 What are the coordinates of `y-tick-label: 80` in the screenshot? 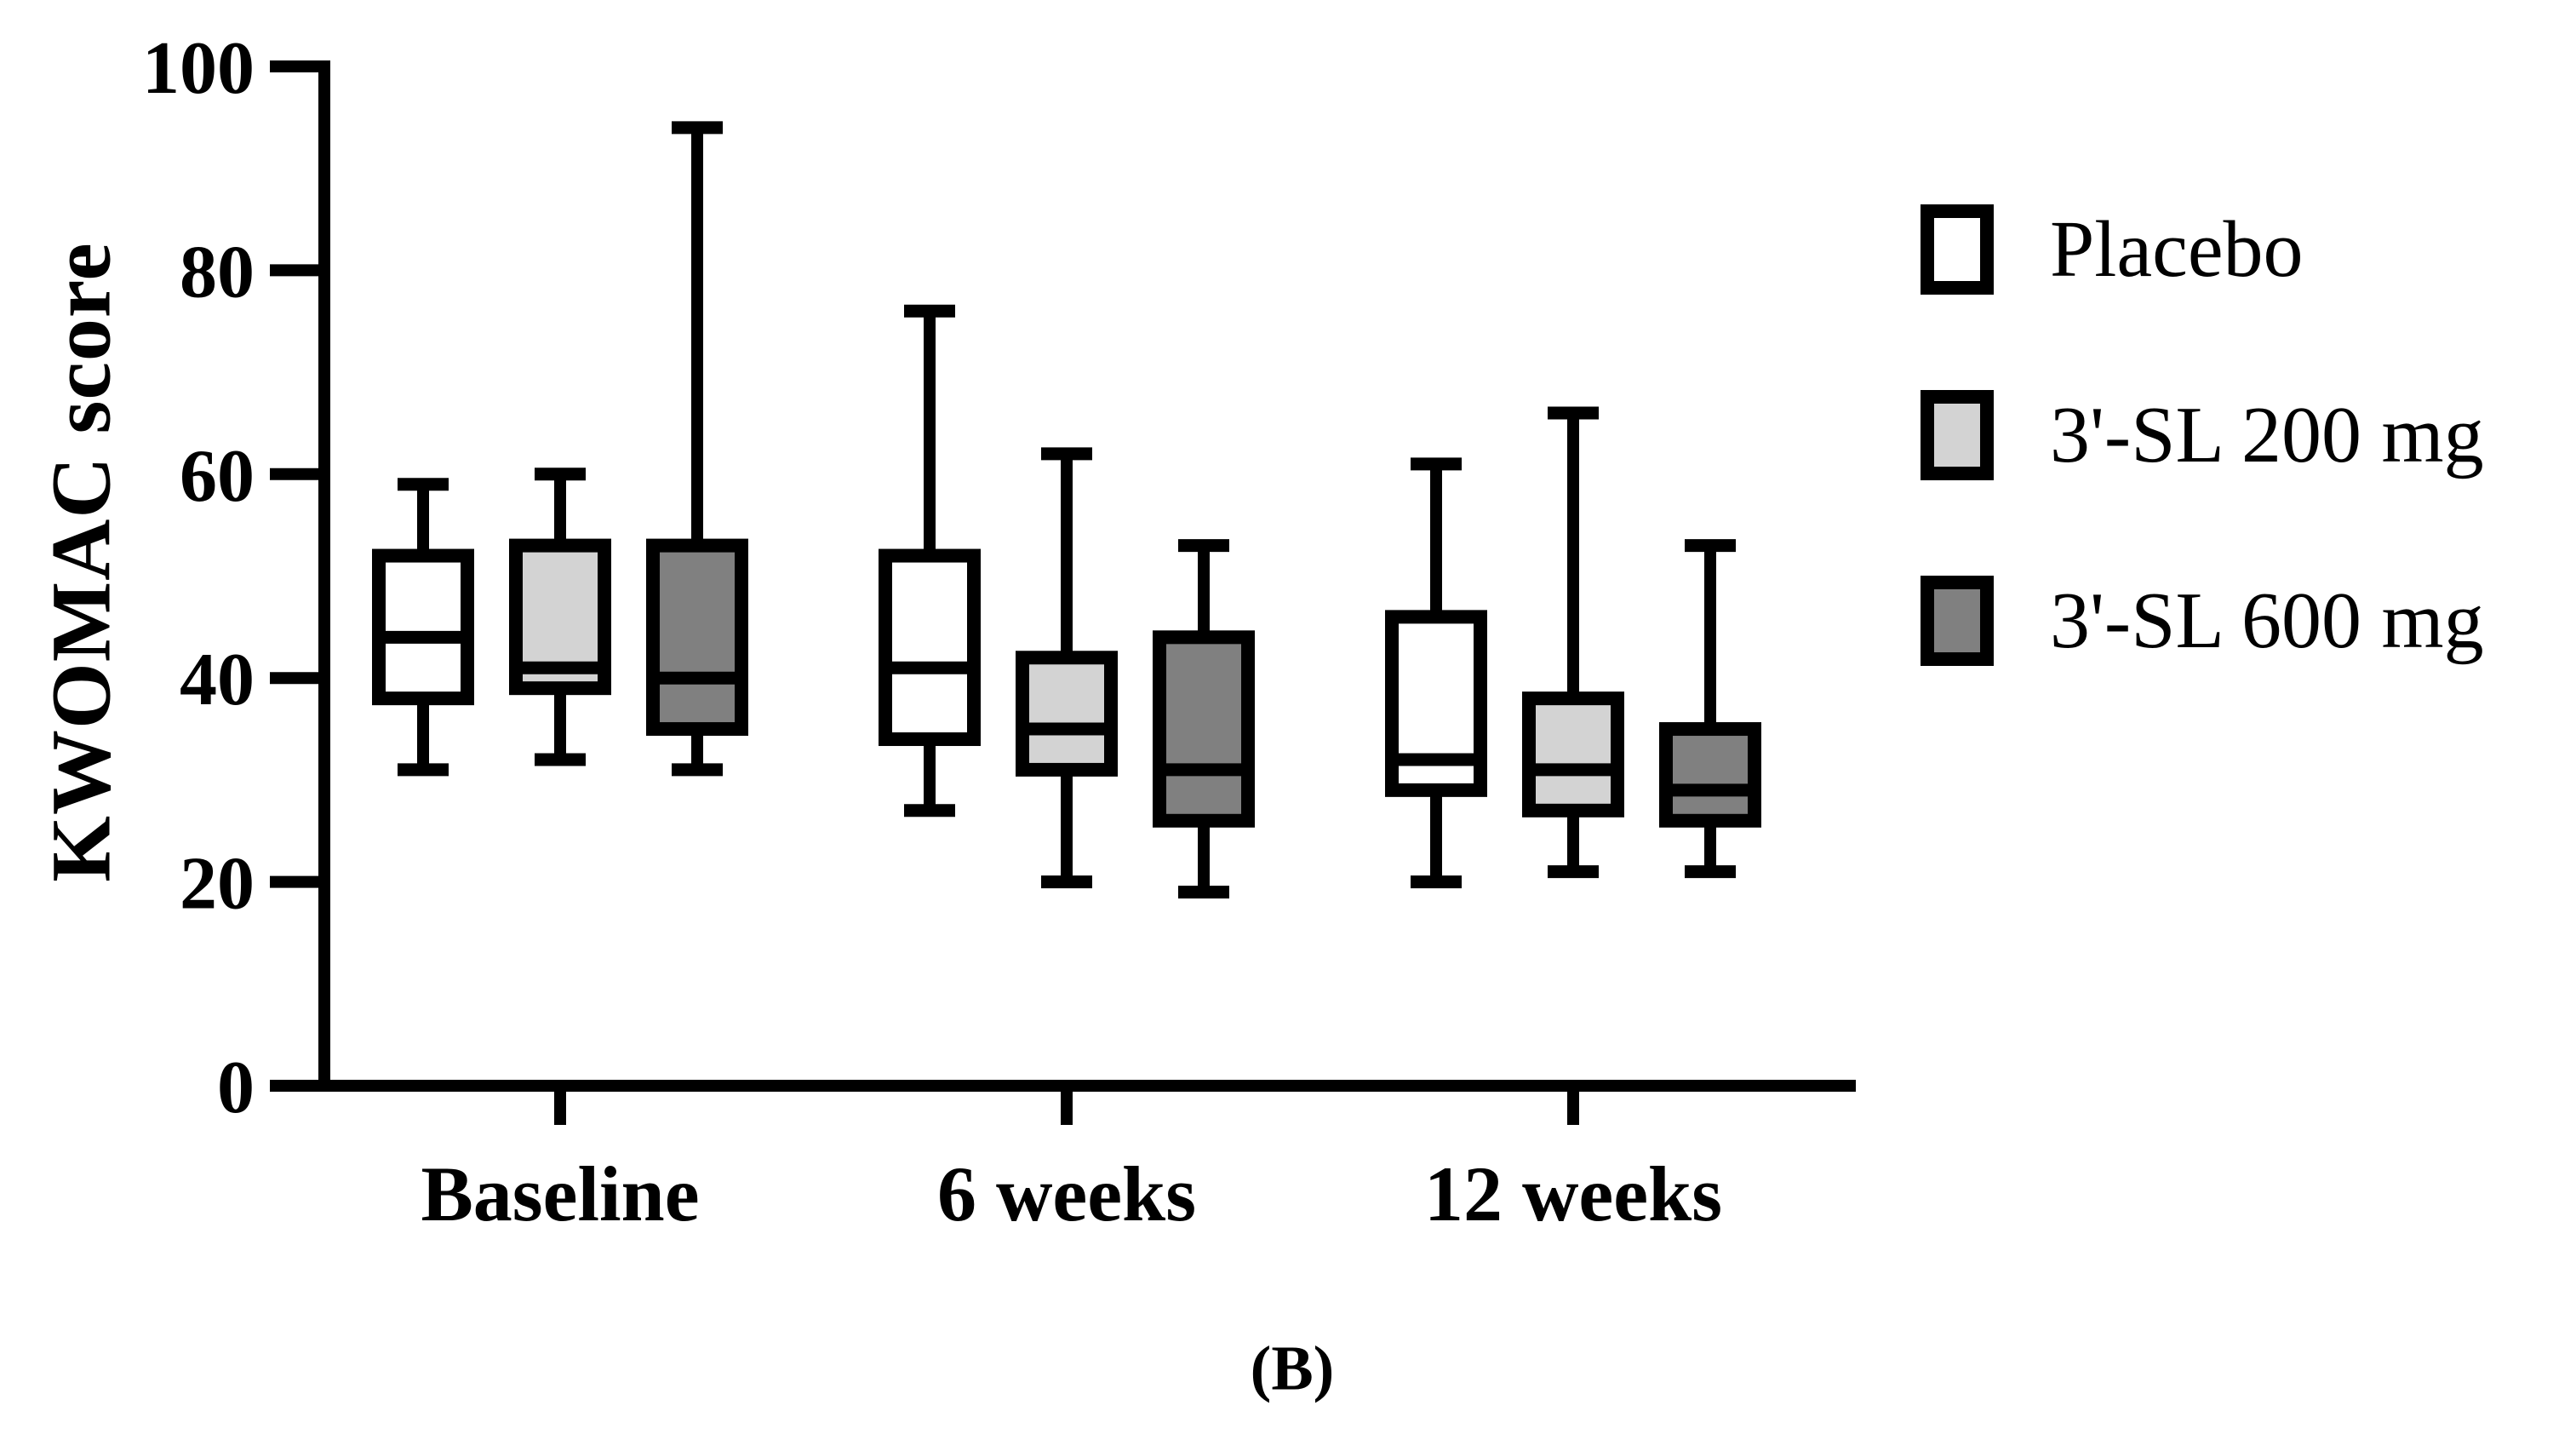 It's located at (217, 272).